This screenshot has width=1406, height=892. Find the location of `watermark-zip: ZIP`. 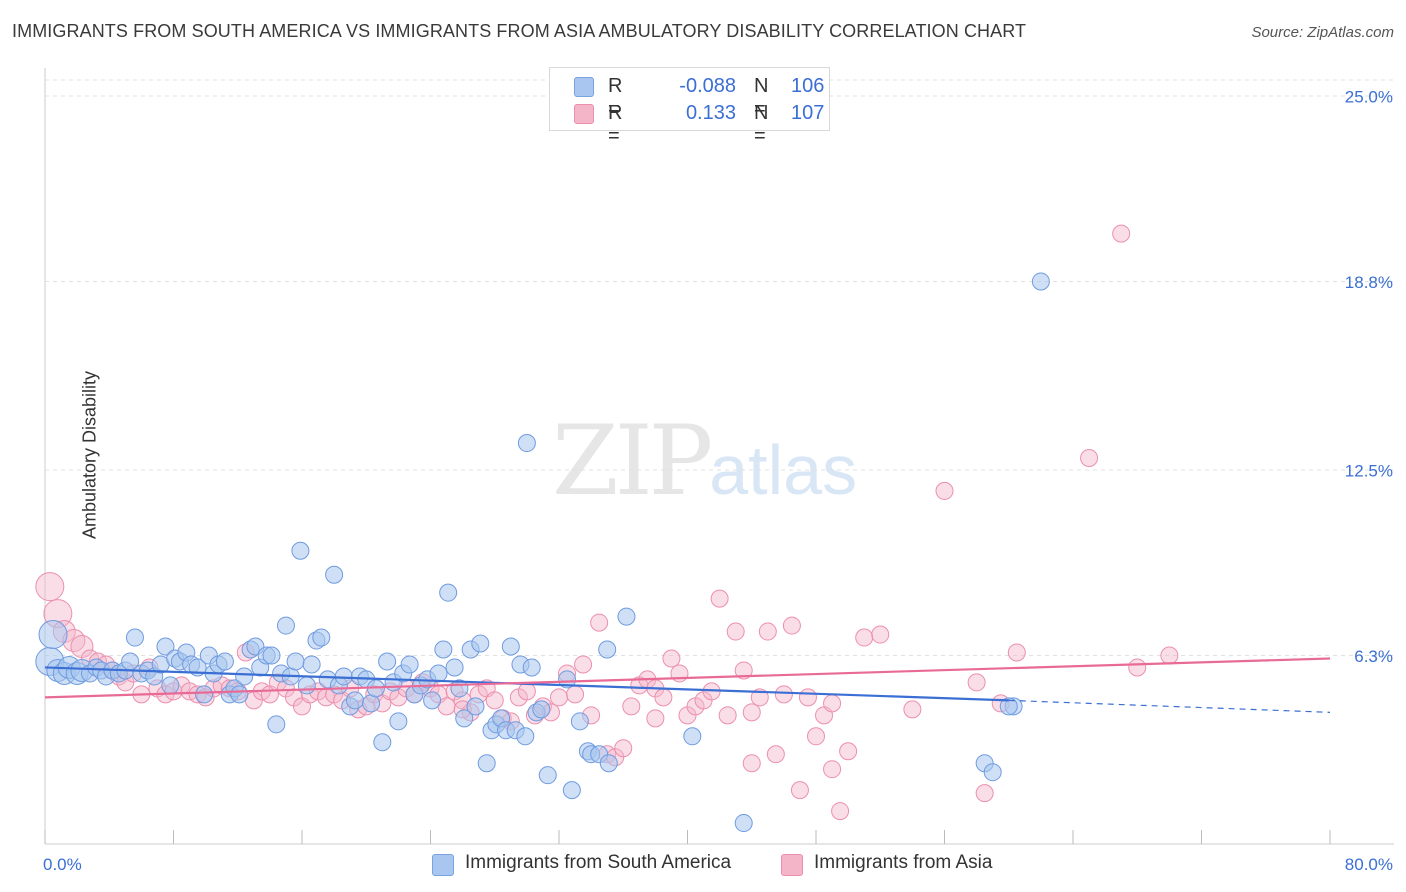

watermark-zip: ZIP is located at coordinates (632, 461).